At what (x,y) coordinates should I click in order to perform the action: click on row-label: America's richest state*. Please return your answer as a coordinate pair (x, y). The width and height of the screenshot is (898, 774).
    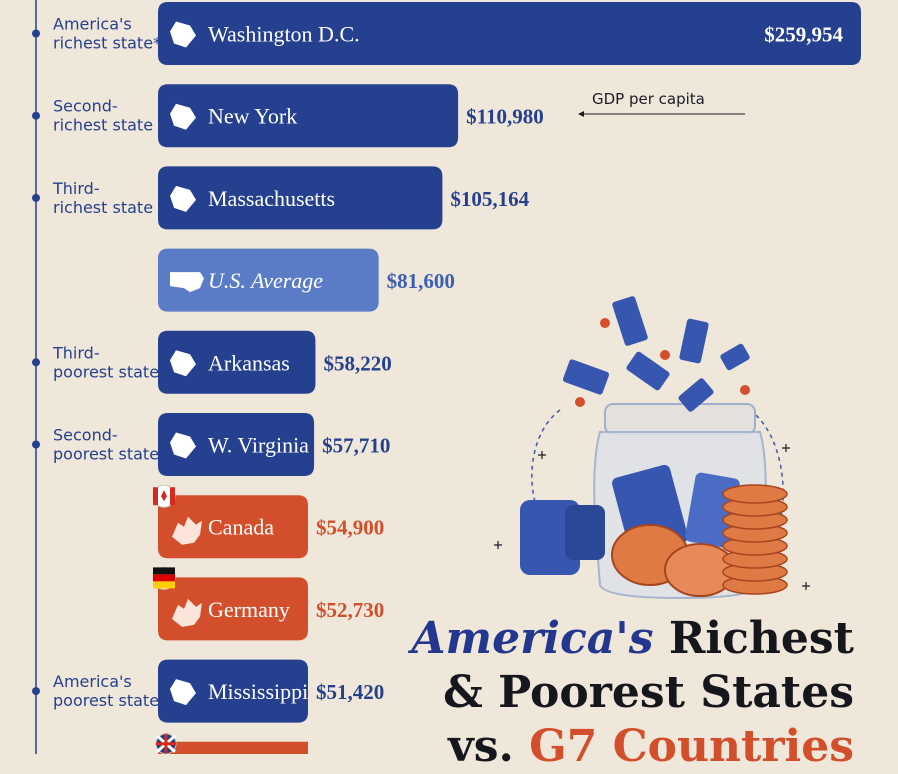
    Looking at the image, I should click on (107, 34).